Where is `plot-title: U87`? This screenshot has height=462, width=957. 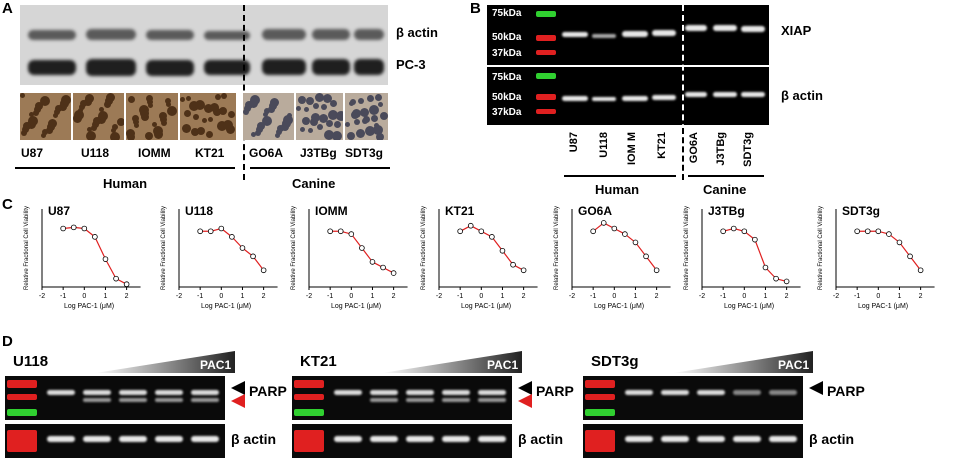
plot-title: U87 is located at coordinates (59, 211).